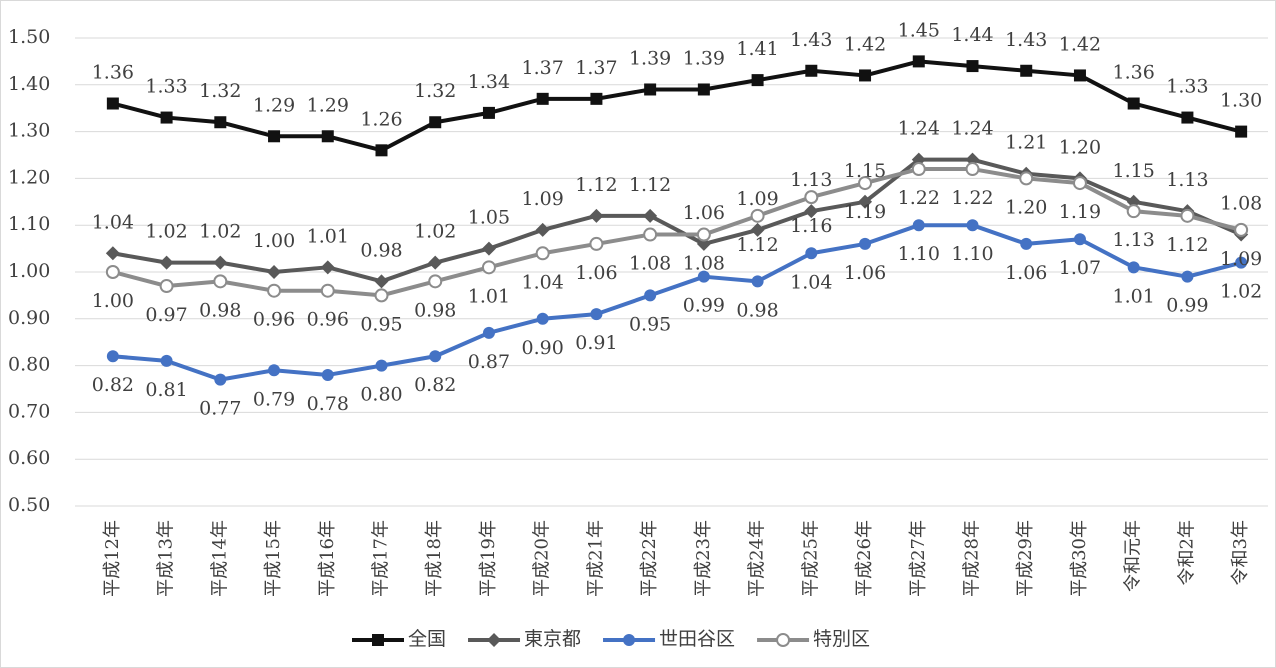  What do you see at coordinates (1186, 552) in the screenshot?
I see `x-tick-label: 令和2年` at bounding box center [1186, 552].